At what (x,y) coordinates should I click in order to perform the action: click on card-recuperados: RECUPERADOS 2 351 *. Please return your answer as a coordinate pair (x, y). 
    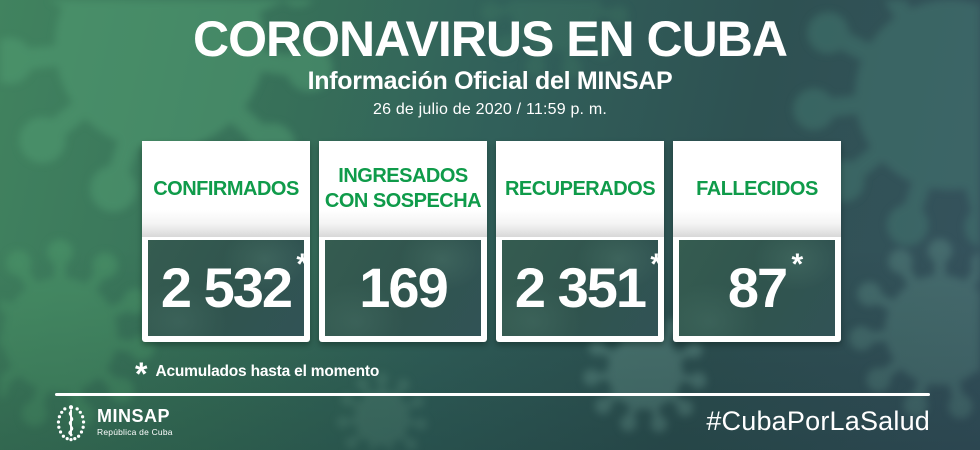
    Looking at the image, I should click on (580, 241).